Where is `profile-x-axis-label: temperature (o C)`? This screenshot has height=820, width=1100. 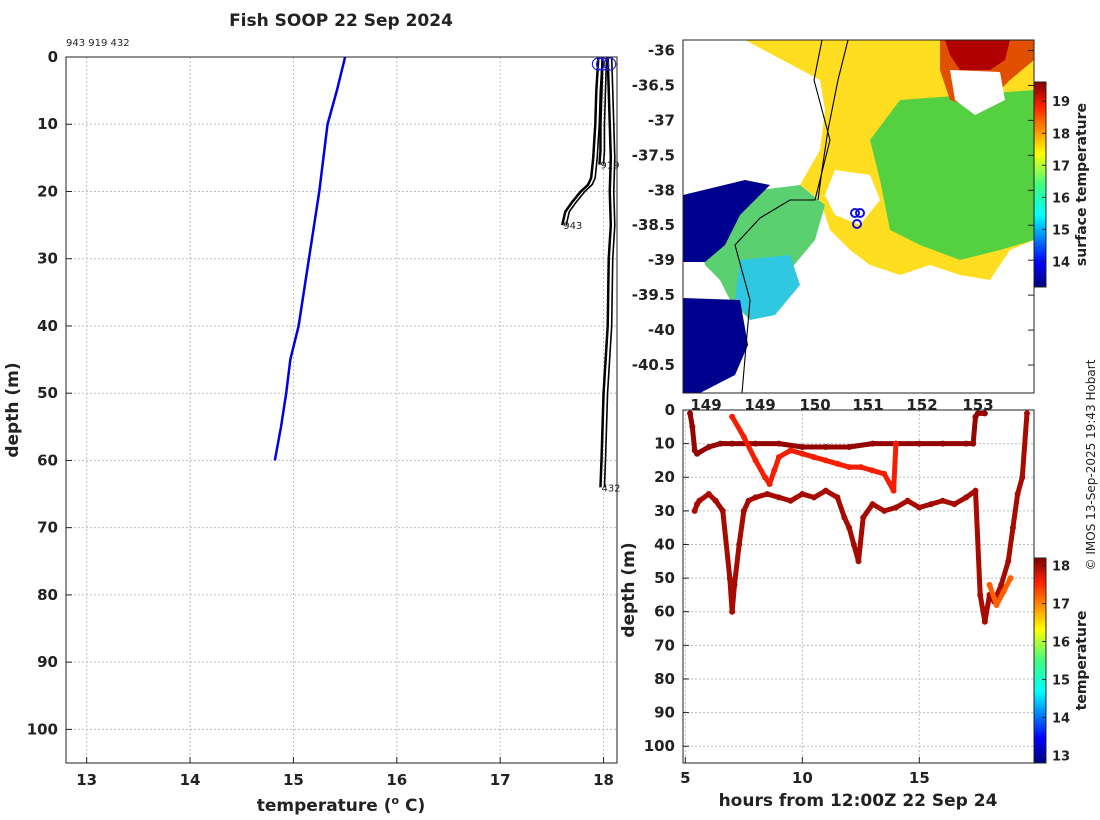
profile-x-axis-label: temperature (o C) is located at coordinates (341, 805).